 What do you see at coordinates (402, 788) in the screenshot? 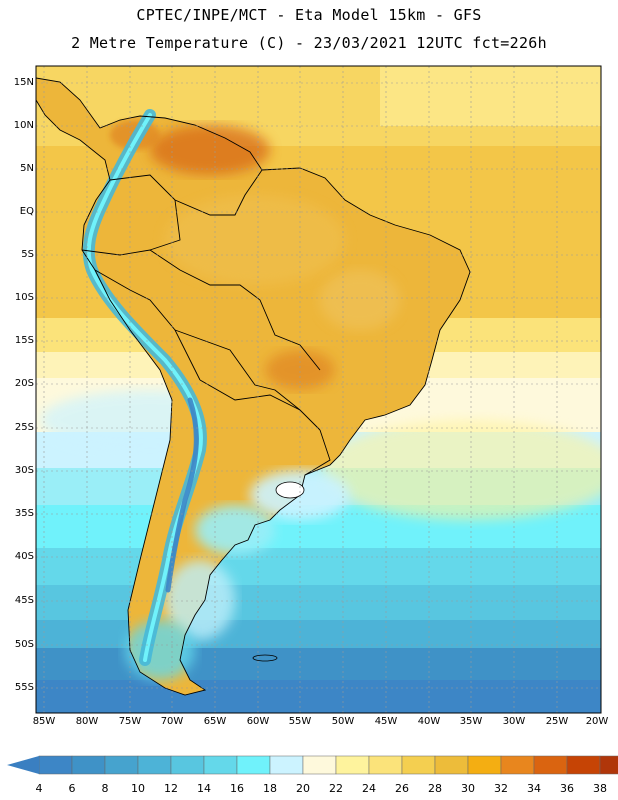
I see `colorbar-tick-label: 26` at bounding box center [402, 788].